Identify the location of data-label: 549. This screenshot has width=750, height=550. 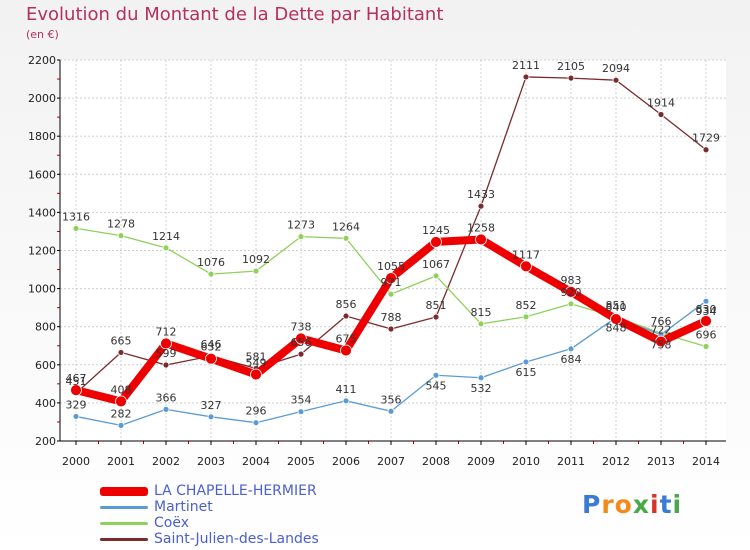
(256, 363).